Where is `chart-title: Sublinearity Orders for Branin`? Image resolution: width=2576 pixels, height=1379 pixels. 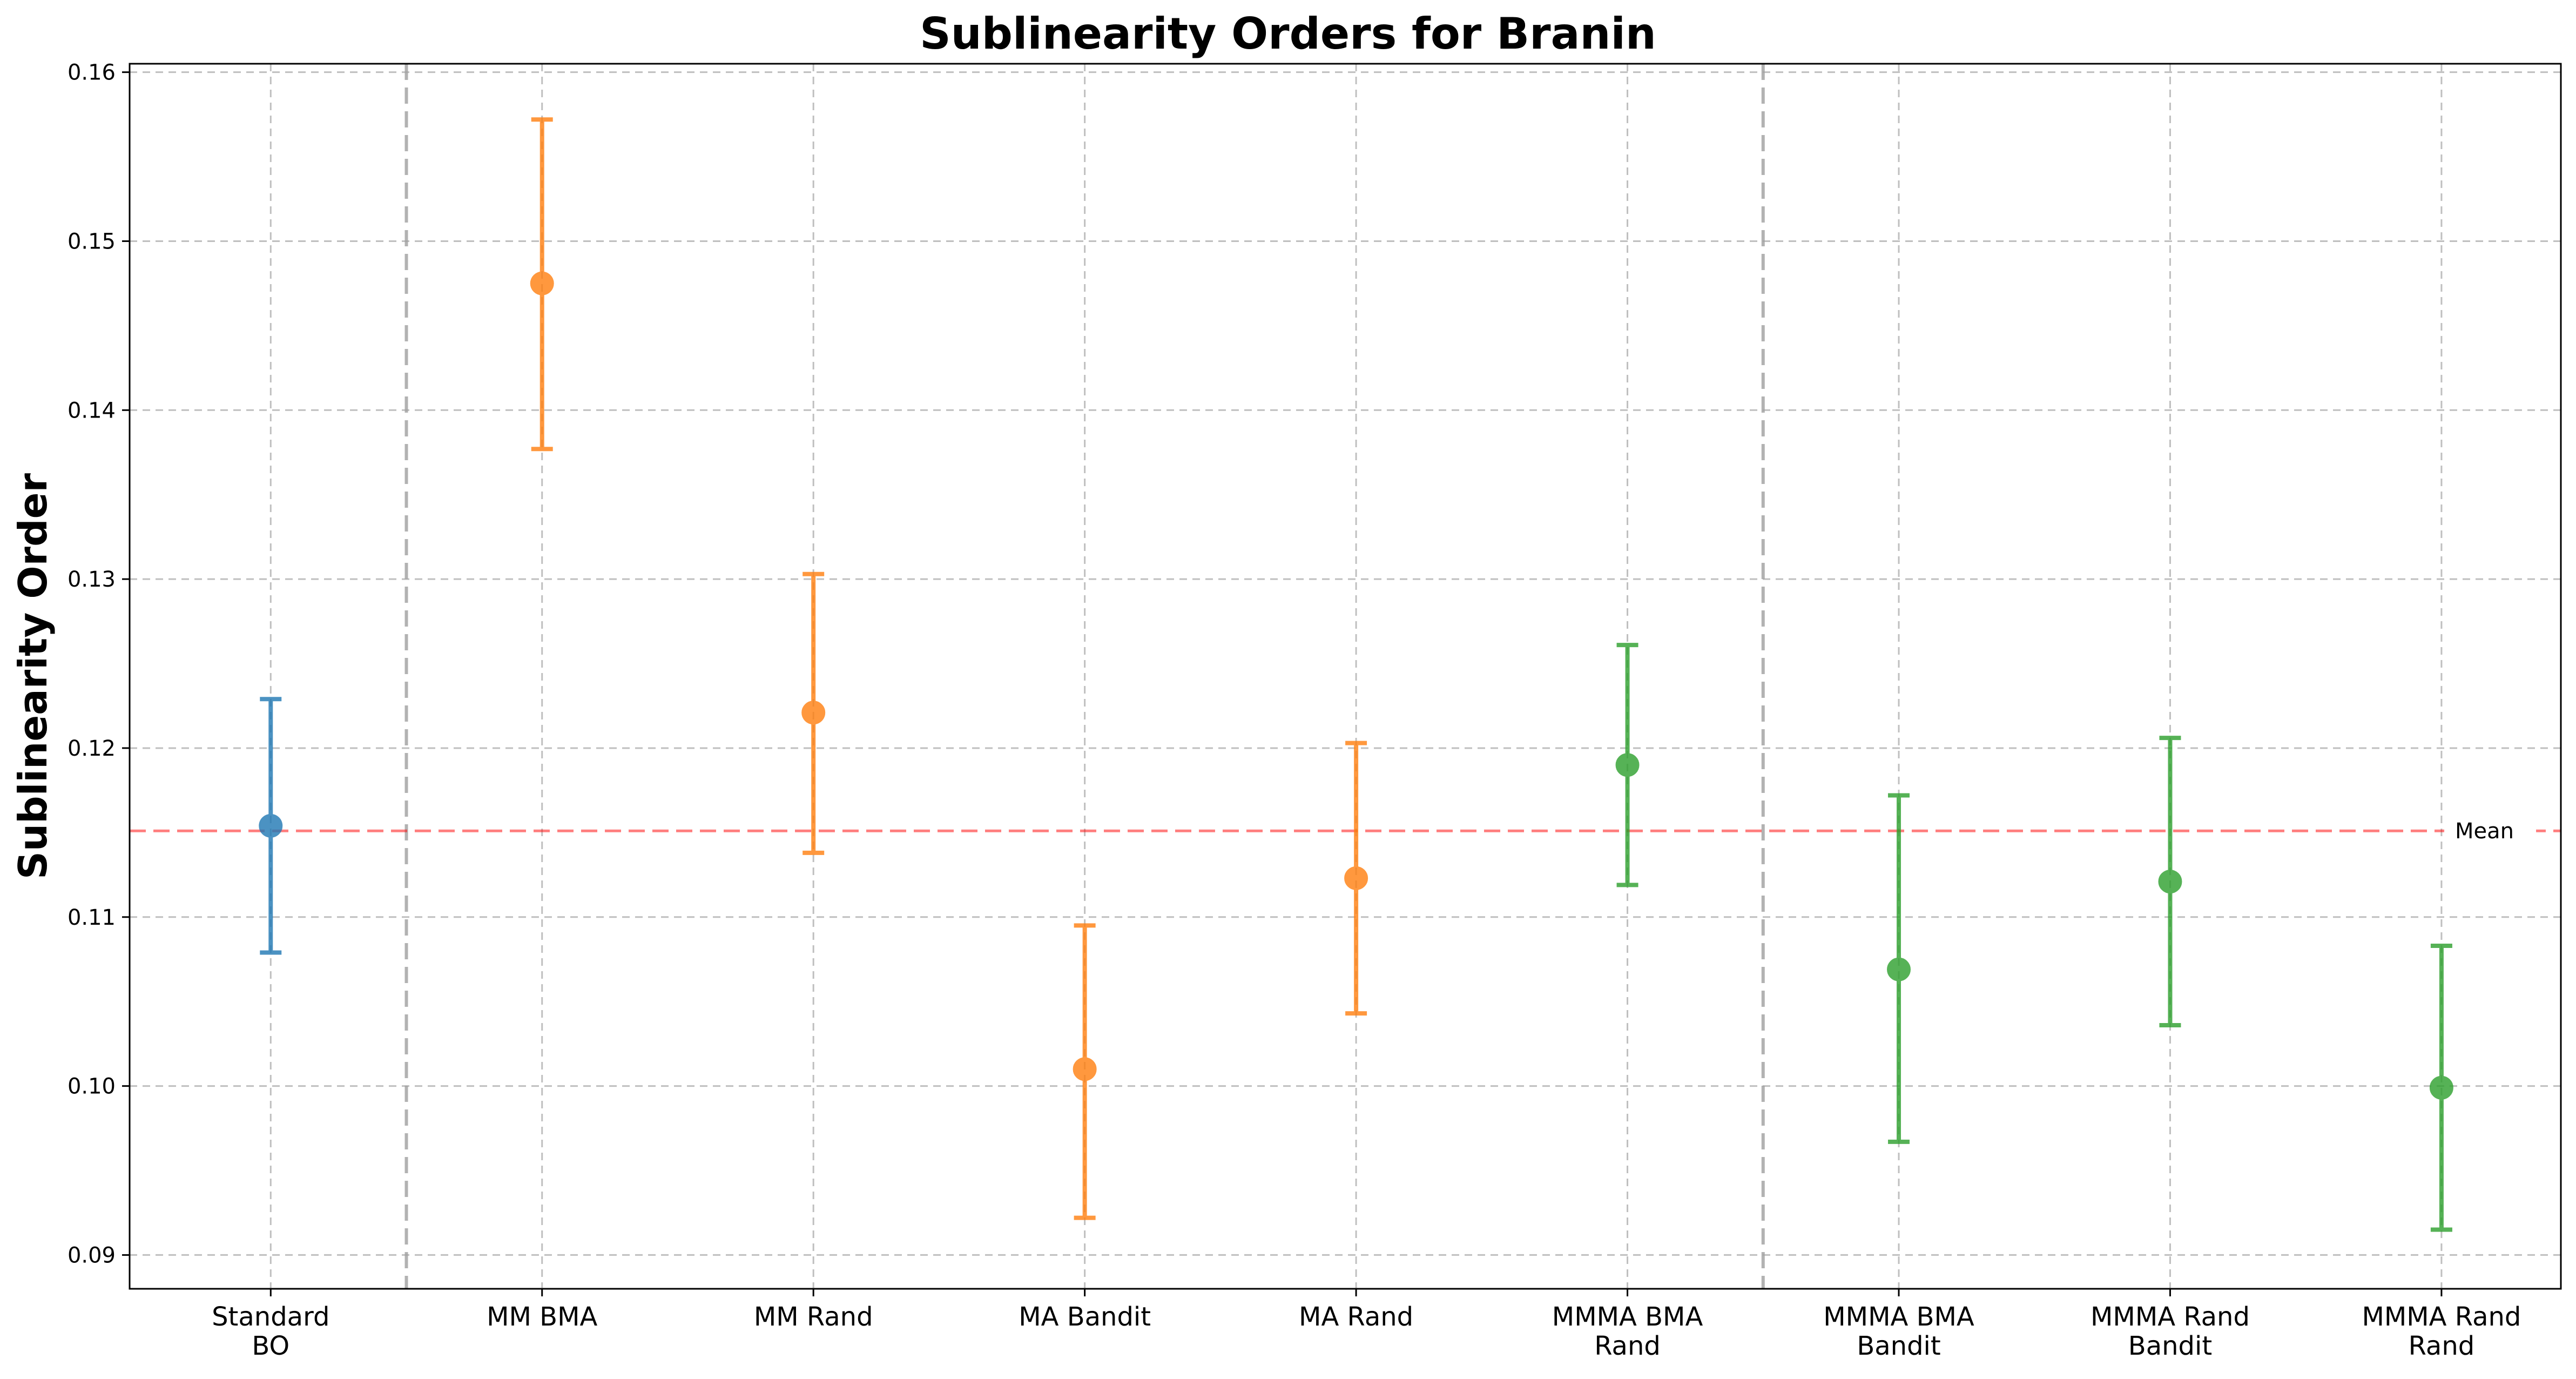 chart-title: Sublinearity Orders for Branin is located at coordinates (1288, 34).